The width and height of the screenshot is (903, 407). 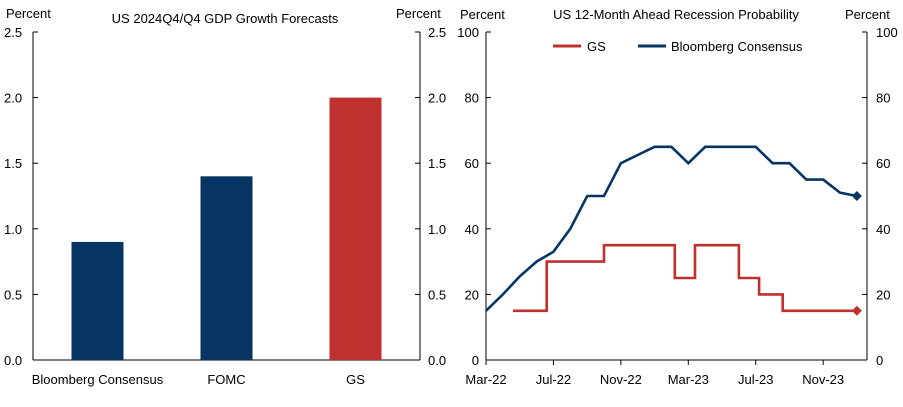 I want to click on gdp-right-tick-label: 0.5, so click(x=437, y=294).